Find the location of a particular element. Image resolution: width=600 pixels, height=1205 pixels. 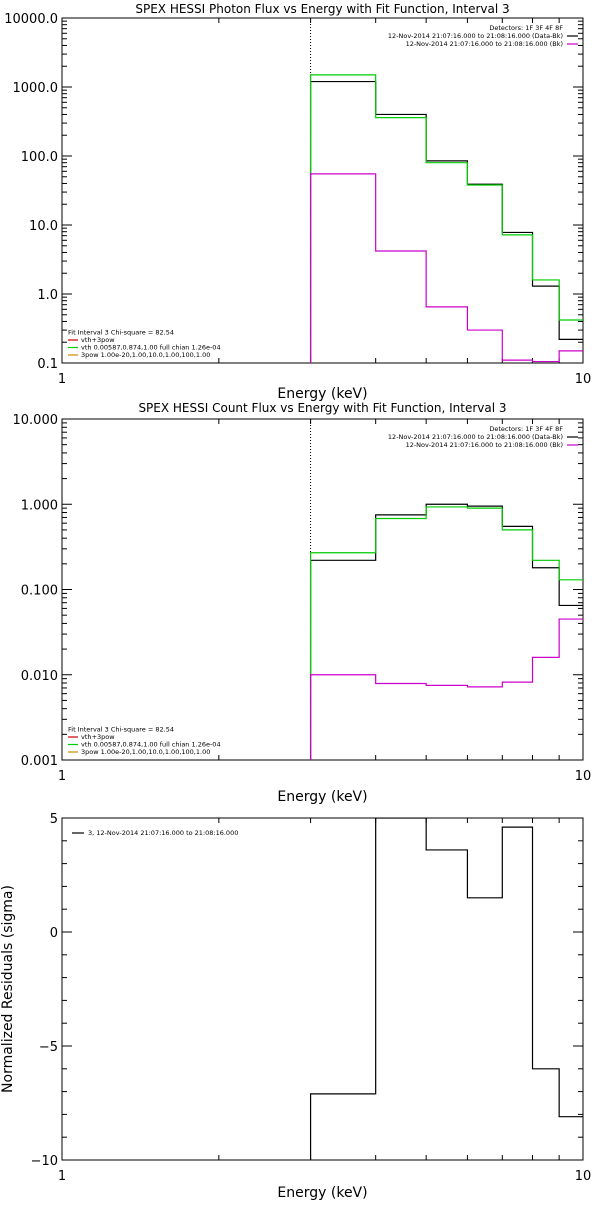

y-axis-label: Normalized Residuals (sigma) is located at coordinates (8, 989).